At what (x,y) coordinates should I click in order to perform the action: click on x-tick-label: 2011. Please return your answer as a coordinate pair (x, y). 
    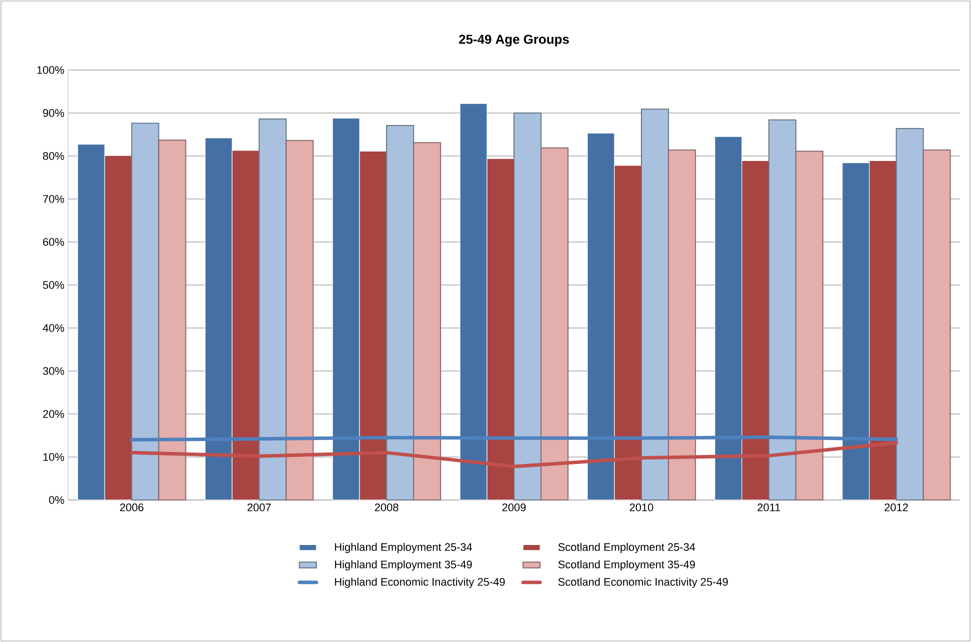
    Looking at the image, I should click on (769, 508).